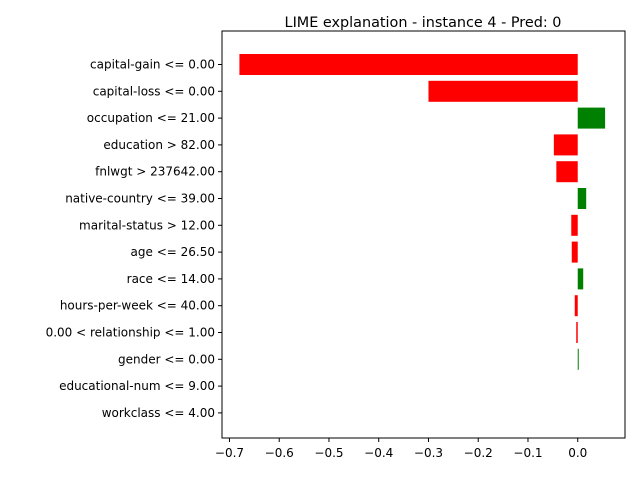 The width and height of the screenshot is (640, 480). What do you see at coordinates (378, 453) in the screenshot?
I see `x-tick-label: −0.4` at bounding box center [378, 453].